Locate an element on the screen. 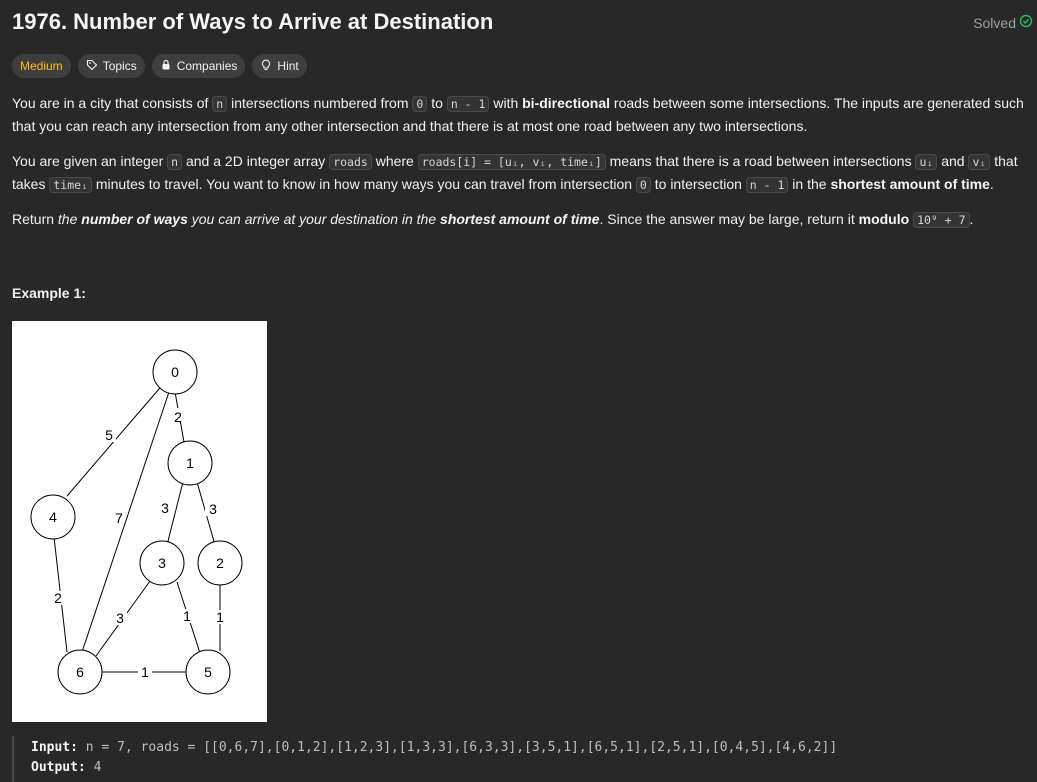 The image size is (1037, 782). text: intersections numbered from is located at coordinates (320, 103).